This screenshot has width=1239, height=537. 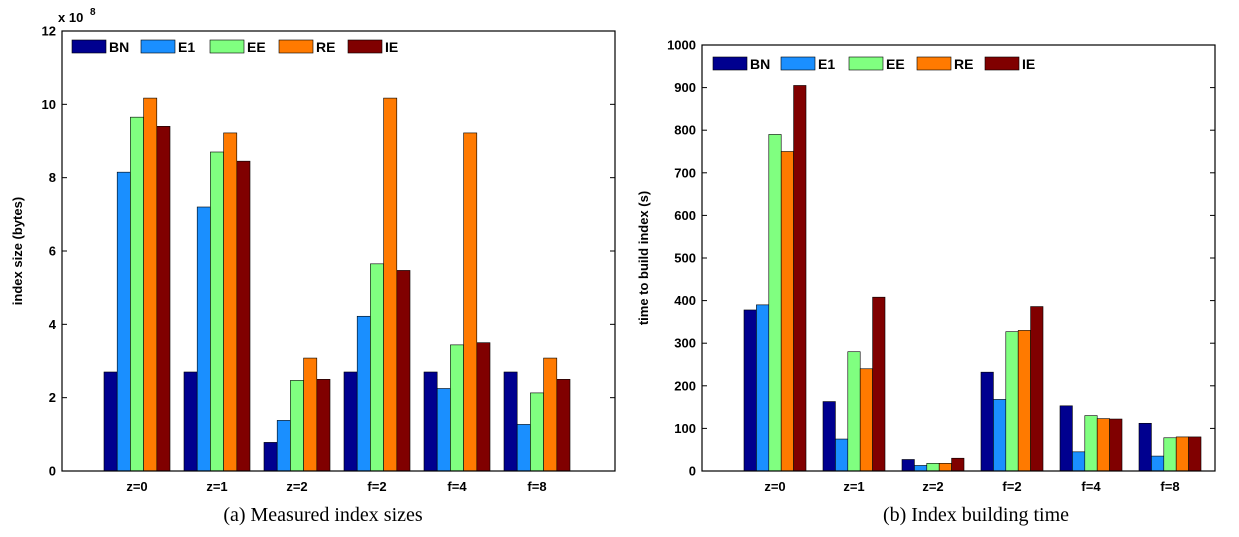 I want to click on bar-re-z1, so click(x=866, y=420).